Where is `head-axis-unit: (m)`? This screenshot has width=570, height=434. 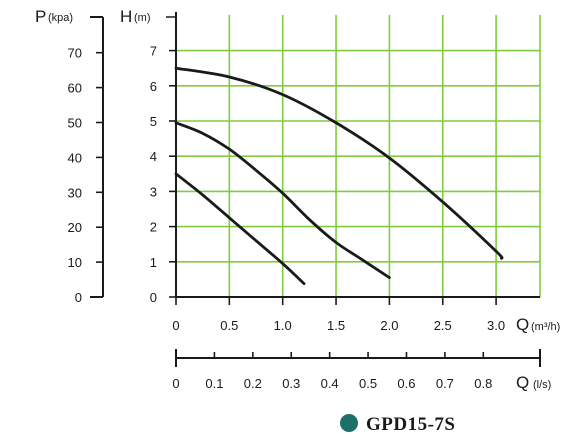 head-axis-unit: (m) is located at coordinates (142, 18).